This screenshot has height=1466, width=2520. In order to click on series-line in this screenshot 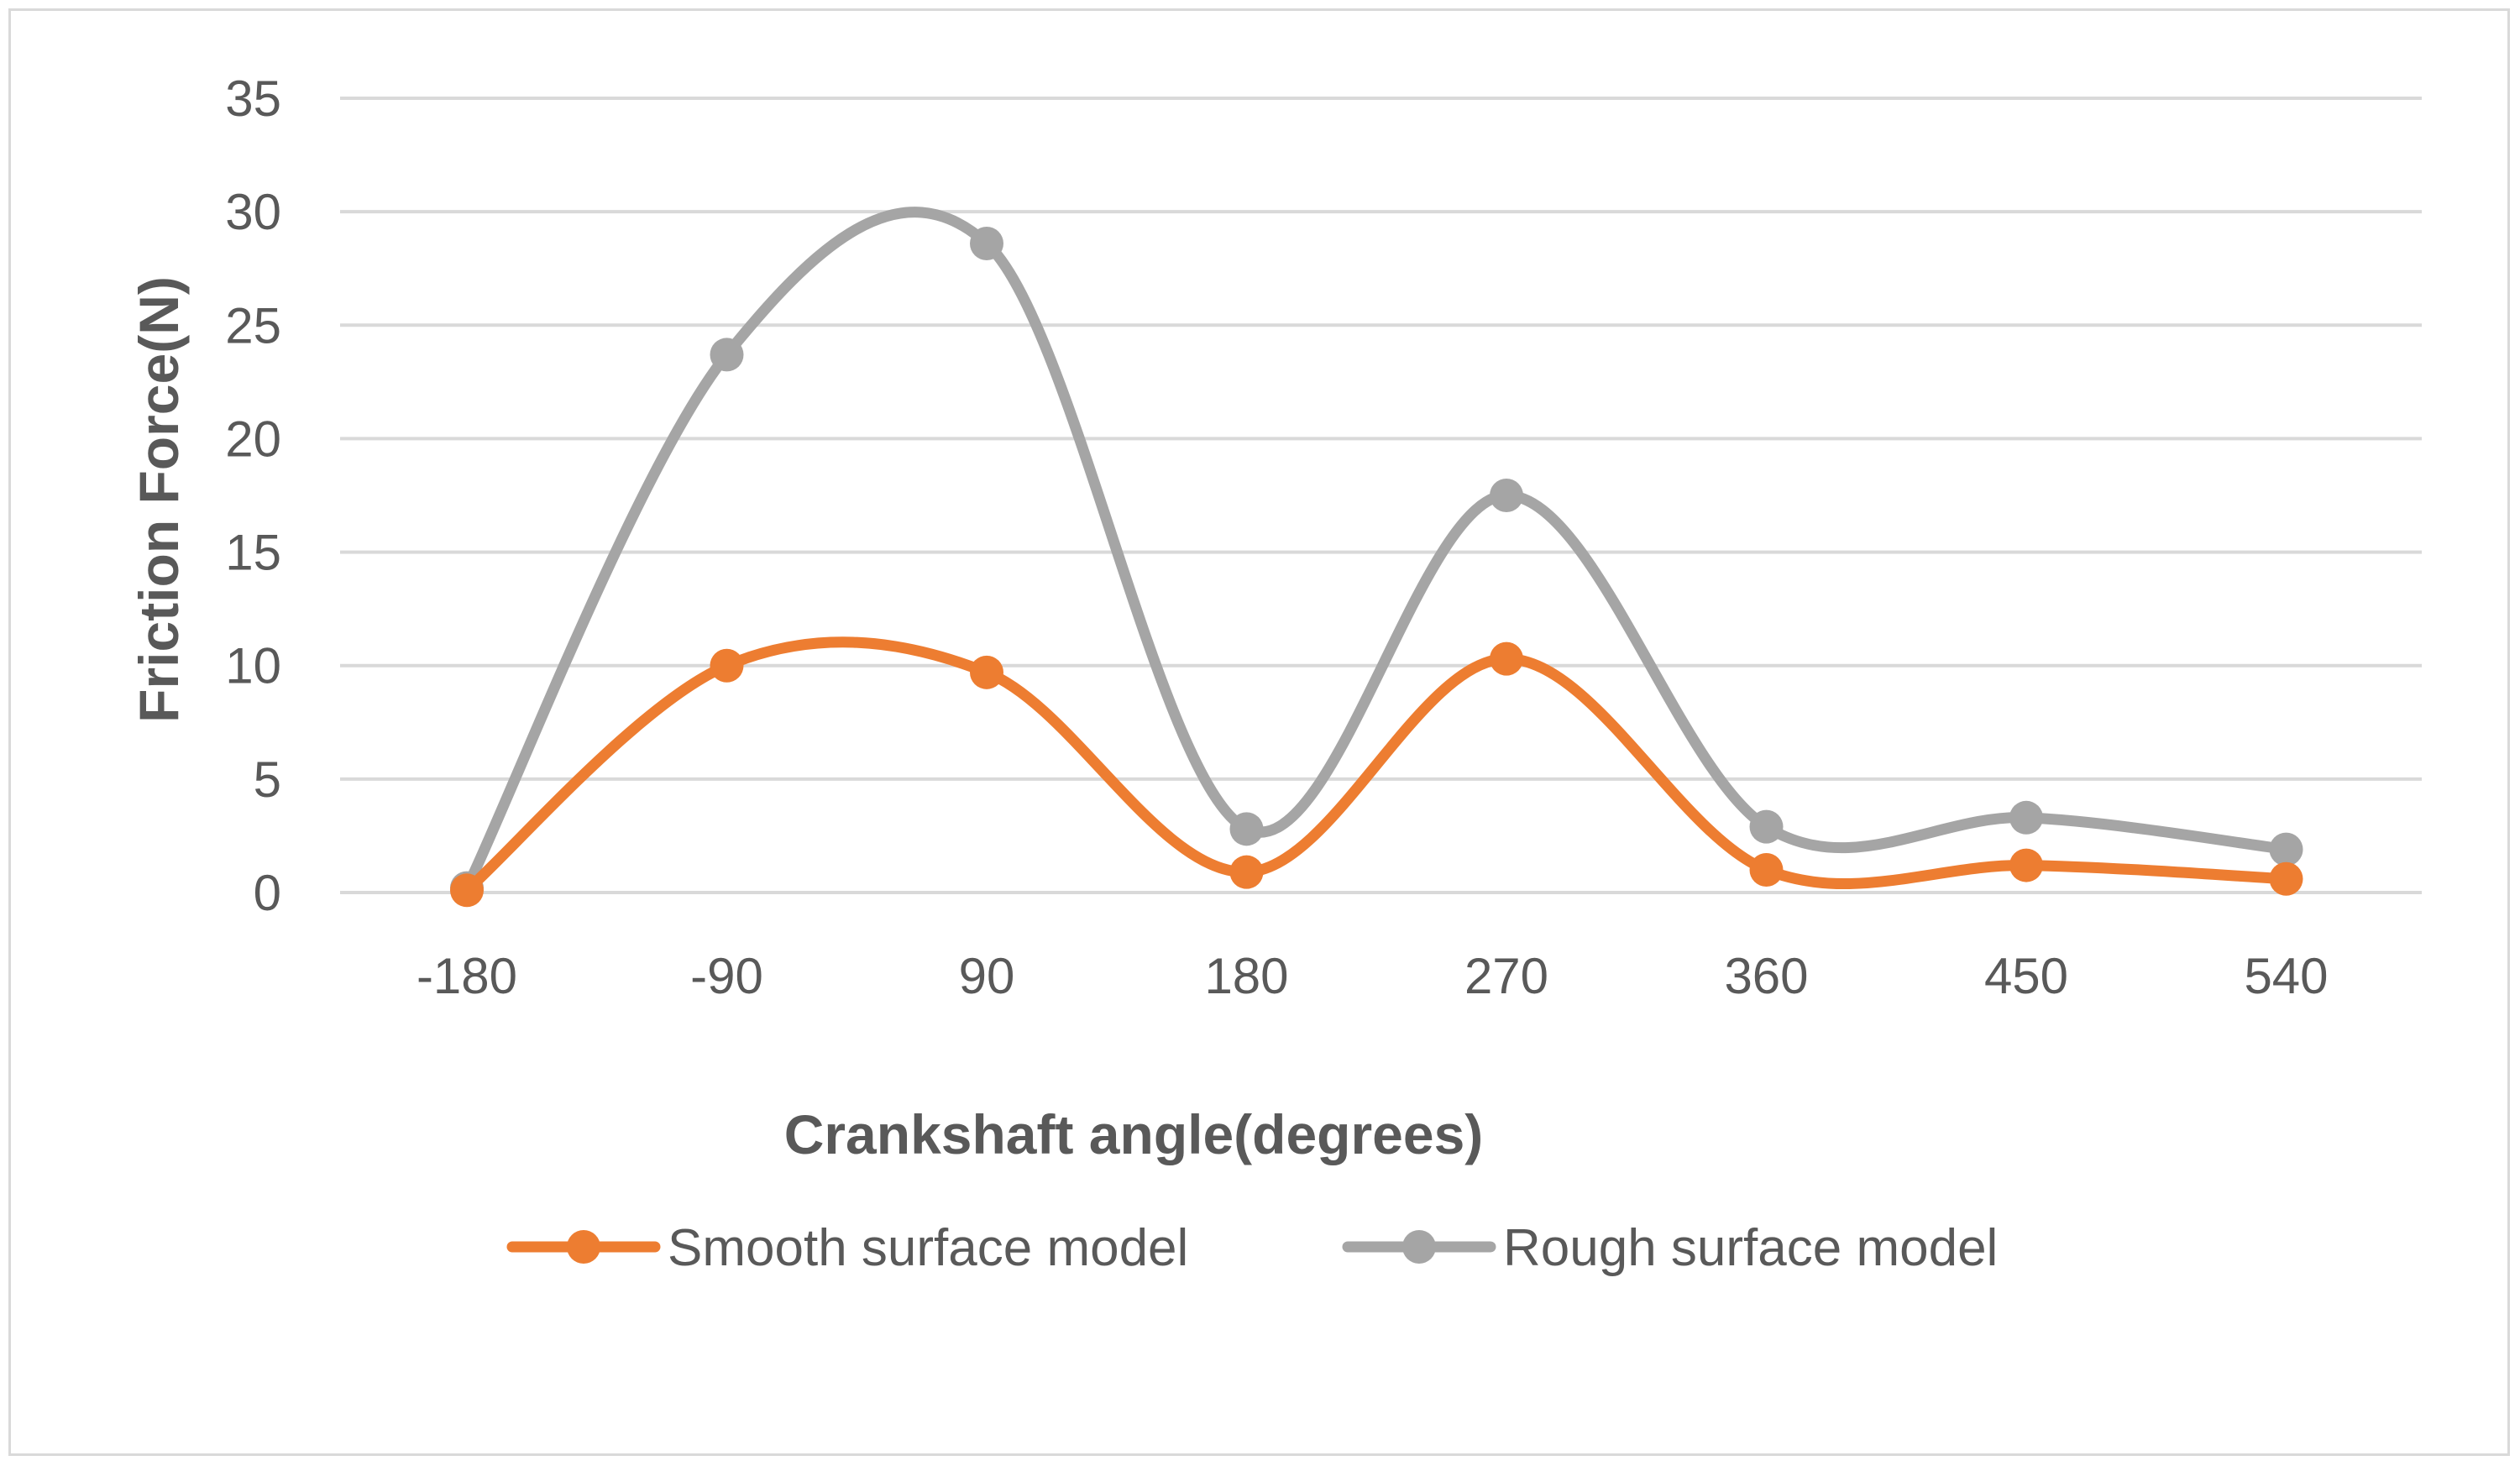, I will do `click(1376, 766)`.